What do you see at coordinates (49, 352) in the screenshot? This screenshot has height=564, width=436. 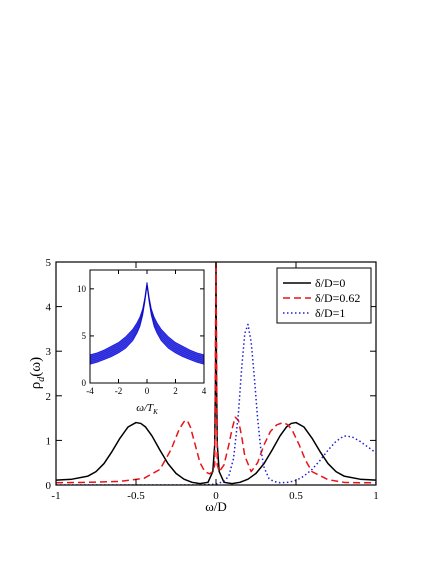 I see `main-y-tick-label: 3` at bounding box center [49, 352].